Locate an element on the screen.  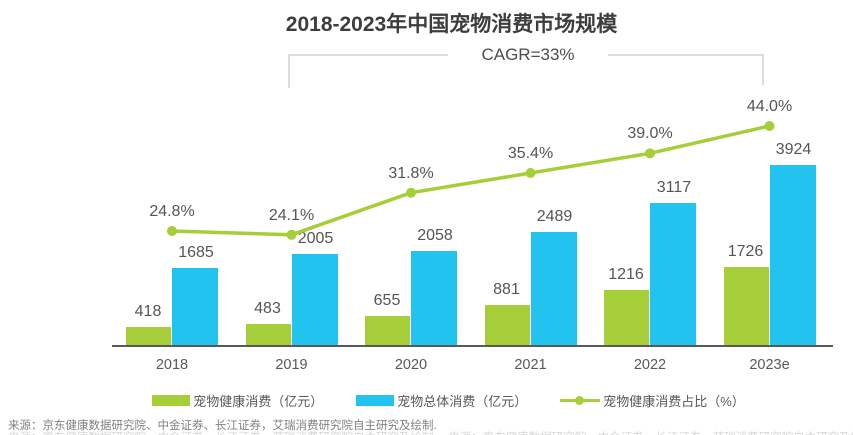
cagr-bracket-left-tick is located at coordinates (289, 71).